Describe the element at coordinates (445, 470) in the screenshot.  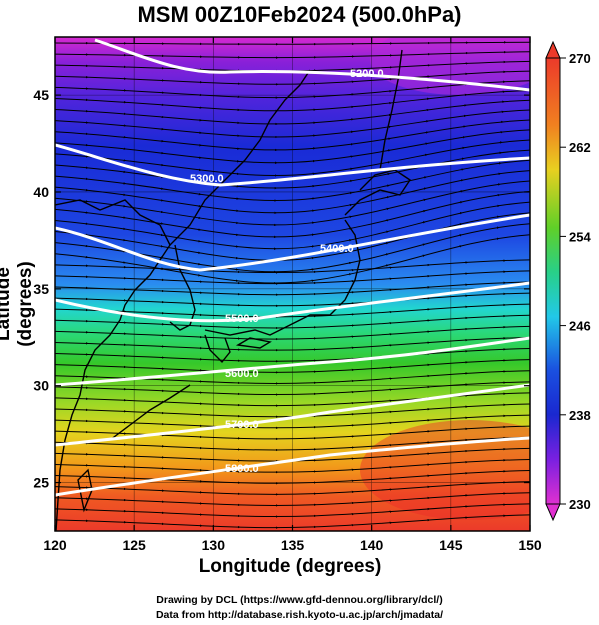
I see `warm-core-shading` at that location.